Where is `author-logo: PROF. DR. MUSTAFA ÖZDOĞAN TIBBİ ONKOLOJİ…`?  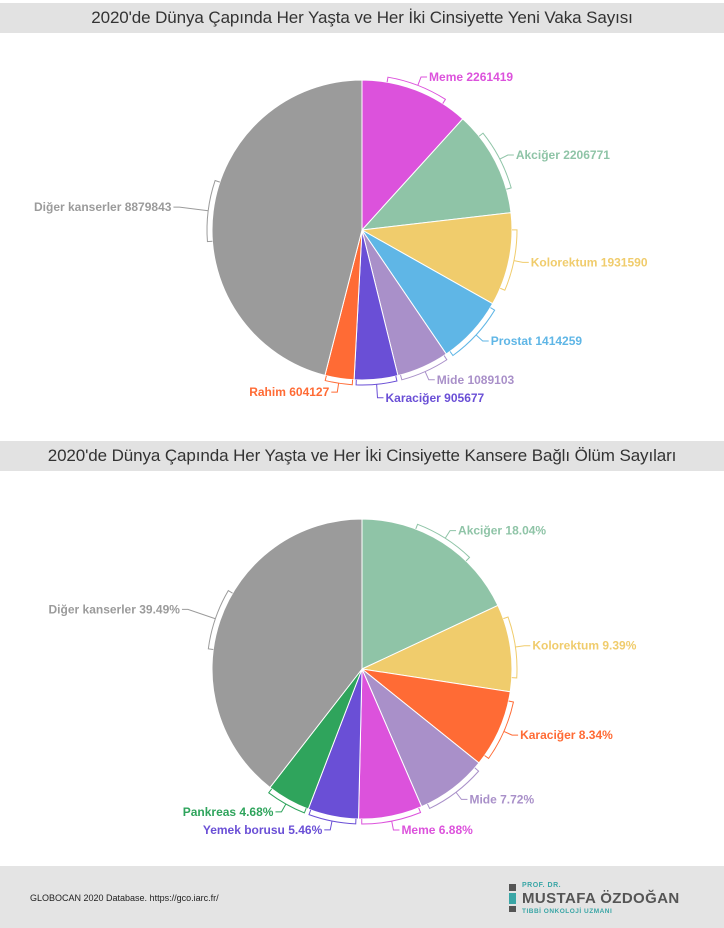 author-logo: PROF. DR. MUSTAFA ÖZDOĞAN TIBBİ ONKOLOJİ… is located at coordinates (609, 899).